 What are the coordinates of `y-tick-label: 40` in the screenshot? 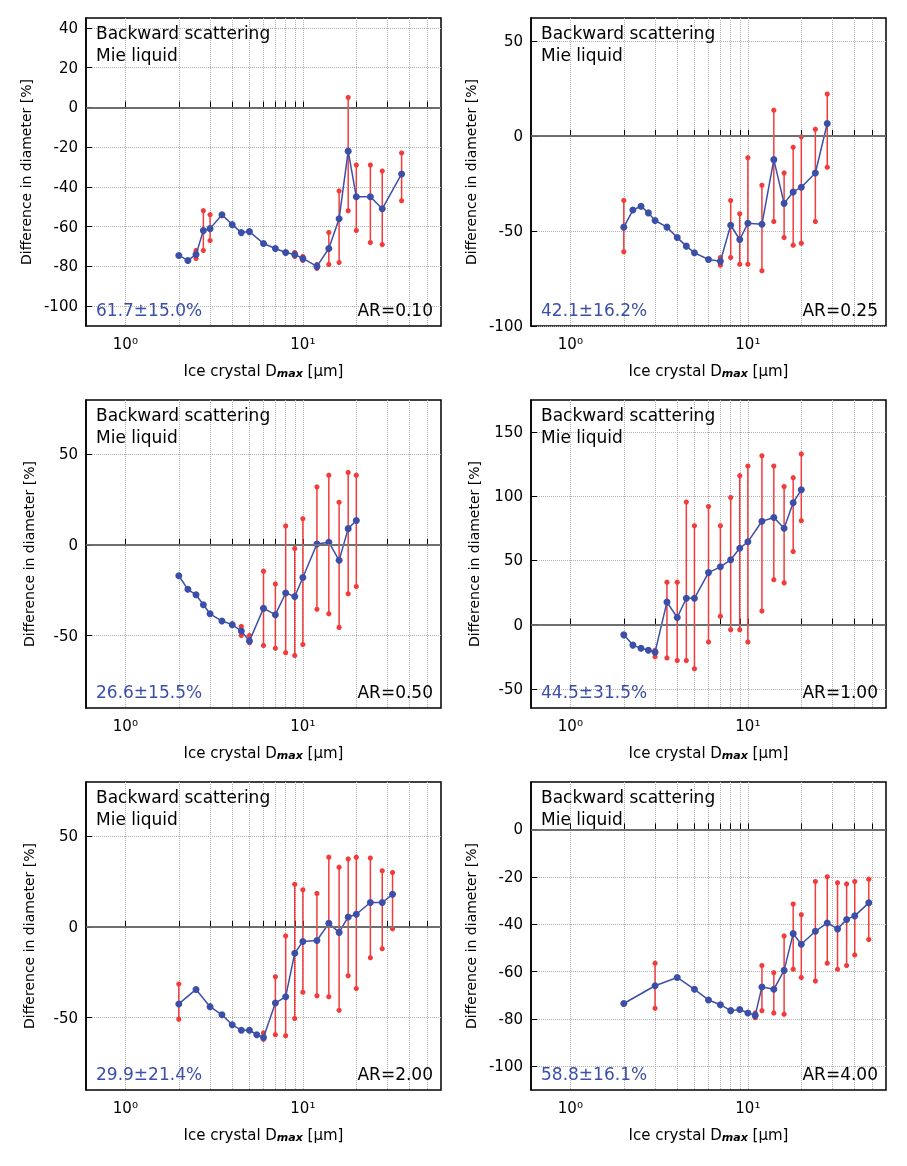 It's located at (68, 27).